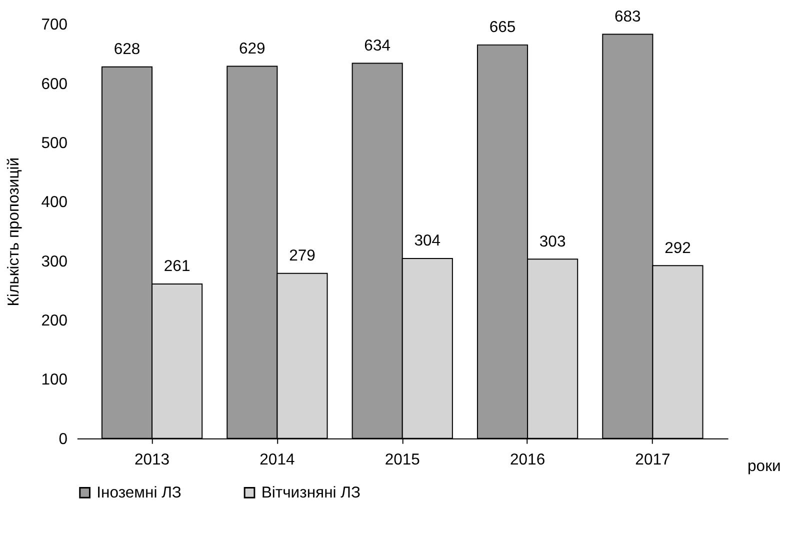  What do you see at coordinates (402, 460) in the screenshot?
I see `x-tick-label: 2015` at bounding box center [402, 460].